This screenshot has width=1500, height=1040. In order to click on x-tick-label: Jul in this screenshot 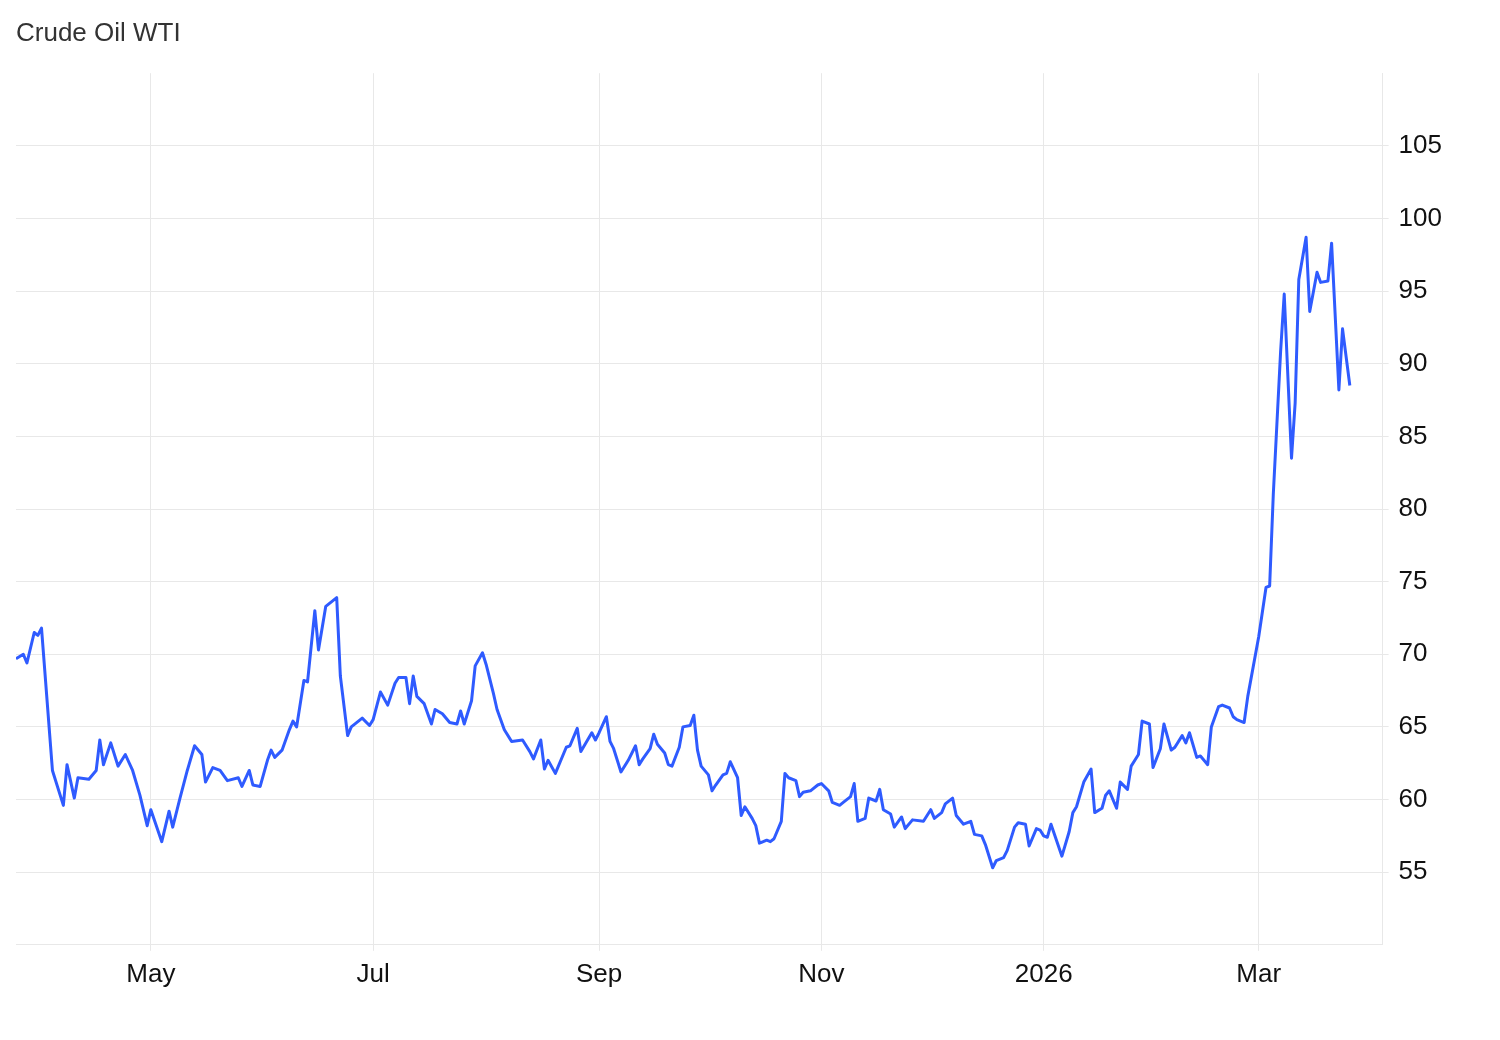, I will do `click(373, 972)`.